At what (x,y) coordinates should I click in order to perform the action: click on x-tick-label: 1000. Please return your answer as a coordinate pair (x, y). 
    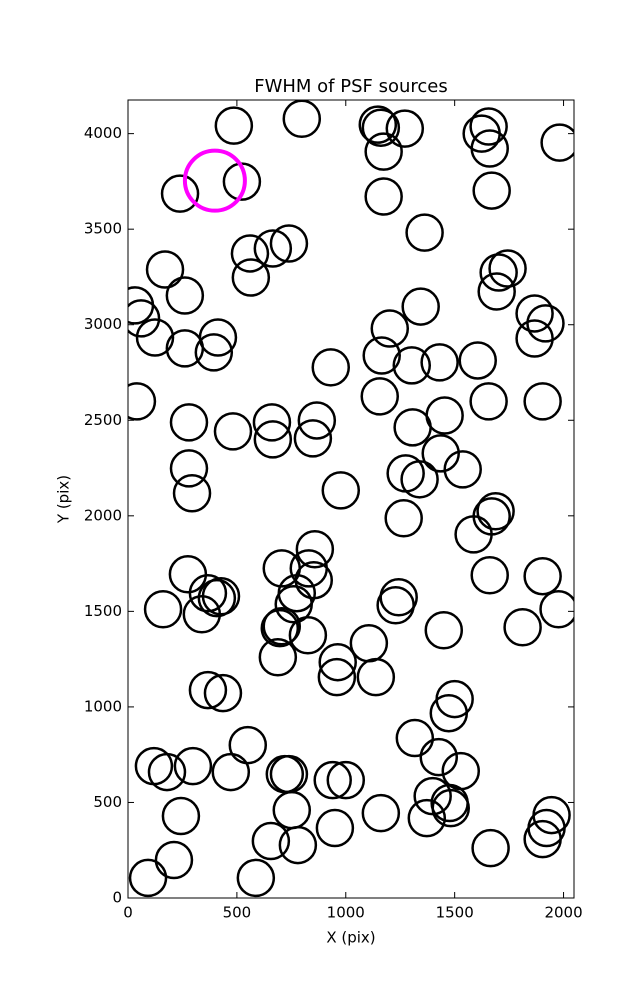
    Looking at the image, I should click on (346, 913).